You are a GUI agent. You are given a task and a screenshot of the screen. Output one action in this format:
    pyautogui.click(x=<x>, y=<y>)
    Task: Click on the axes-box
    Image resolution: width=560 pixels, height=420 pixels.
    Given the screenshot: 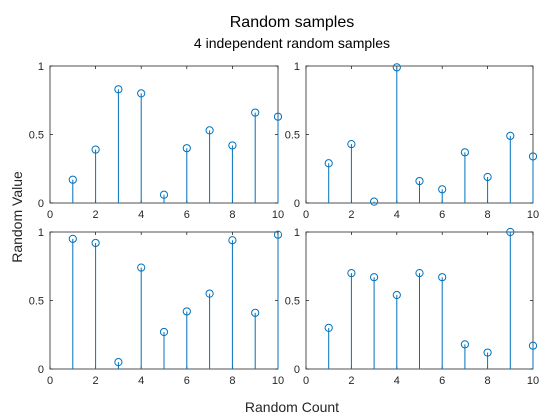 What is the action you would take?
    pyautogui.click(x=164, y=134)
    